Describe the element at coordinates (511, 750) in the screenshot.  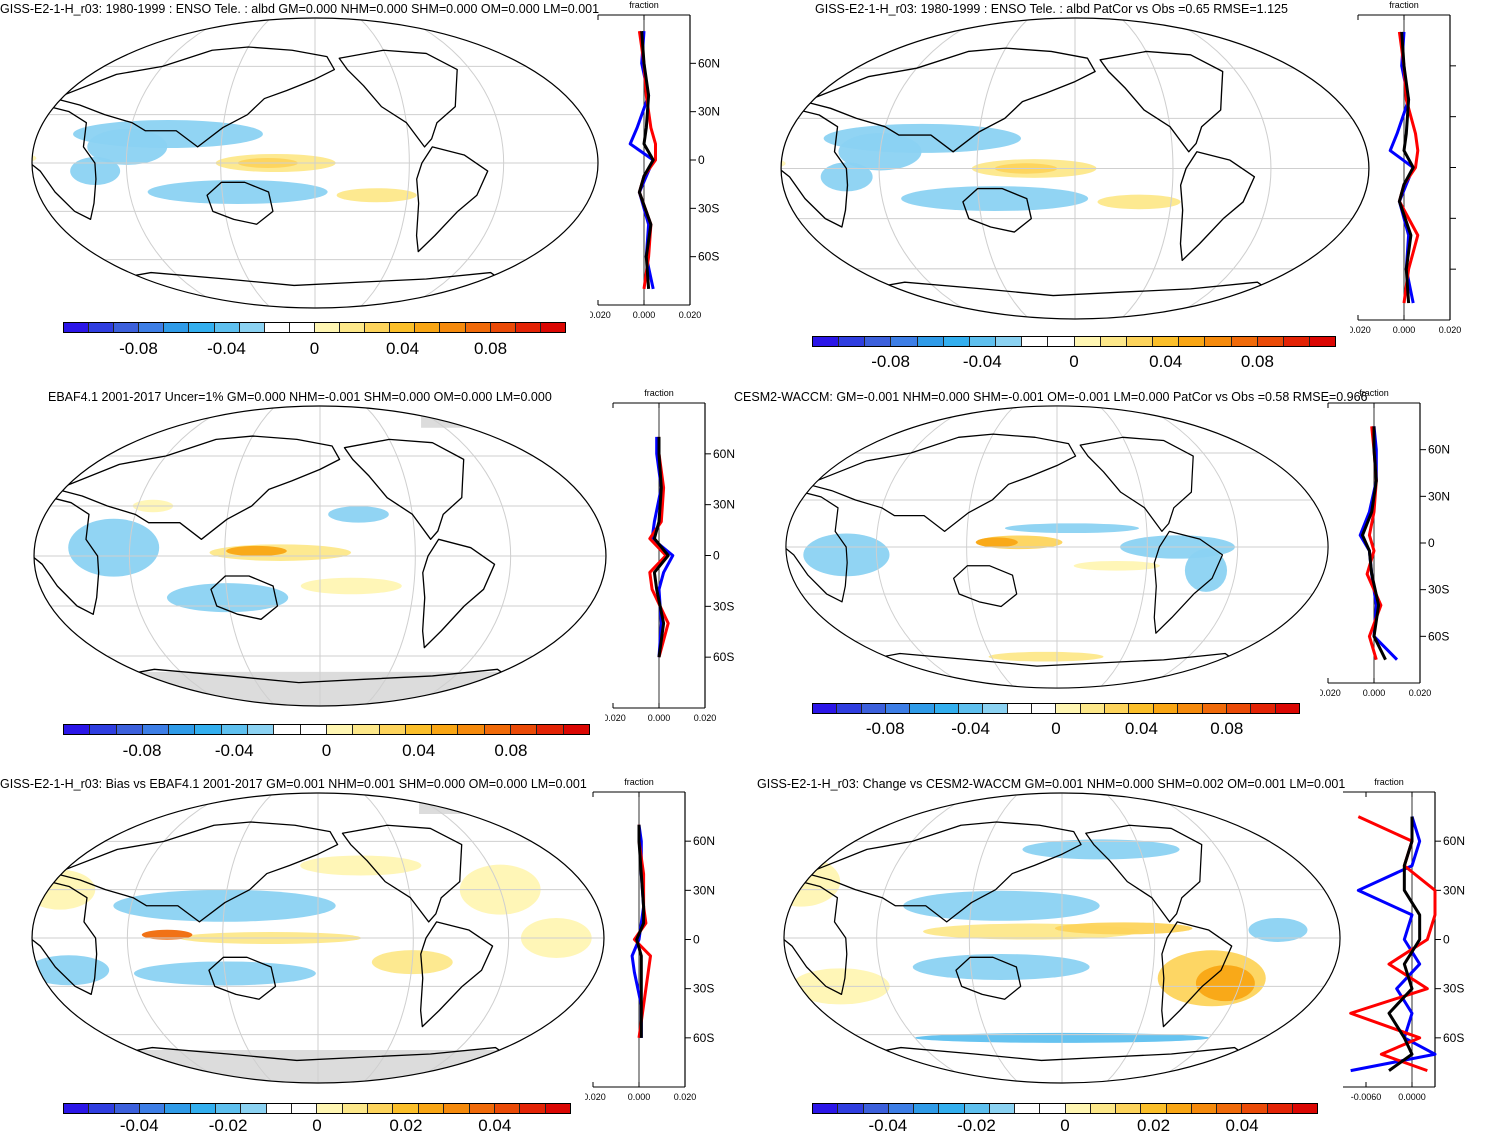
I see `colorbar-tick: 0.08` at that location.